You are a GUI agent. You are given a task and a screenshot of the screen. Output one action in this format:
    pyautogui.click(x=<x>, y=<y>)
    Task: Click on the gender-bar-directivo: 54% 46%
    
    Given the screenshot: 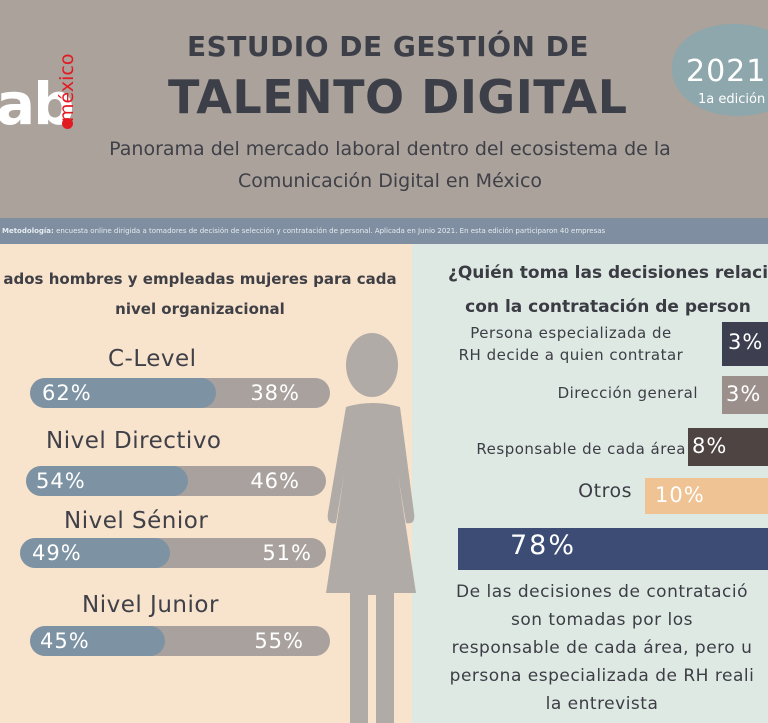 What is the action you would take?
    pyautogui.click(x=176, y=481)
    